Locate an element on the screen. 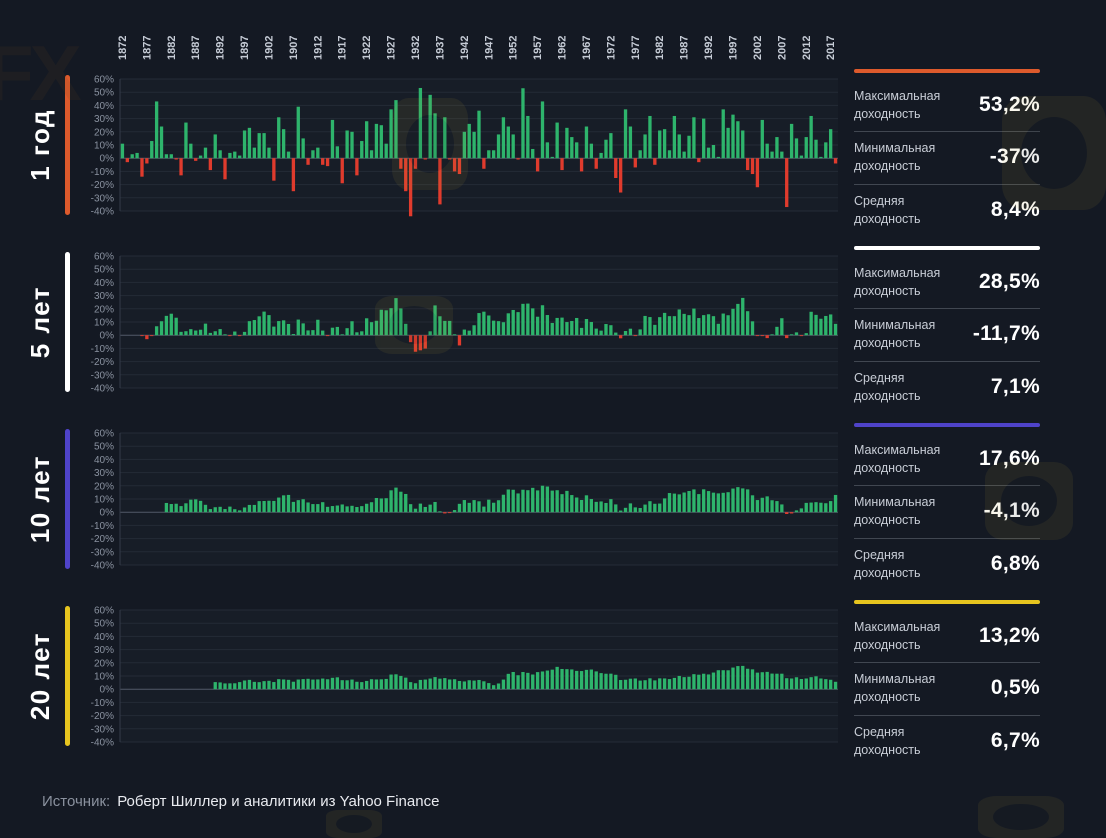 This screenshot has width=1106, height=838. stat-label: Минимальная доходность is located at coordinates (895, 334).